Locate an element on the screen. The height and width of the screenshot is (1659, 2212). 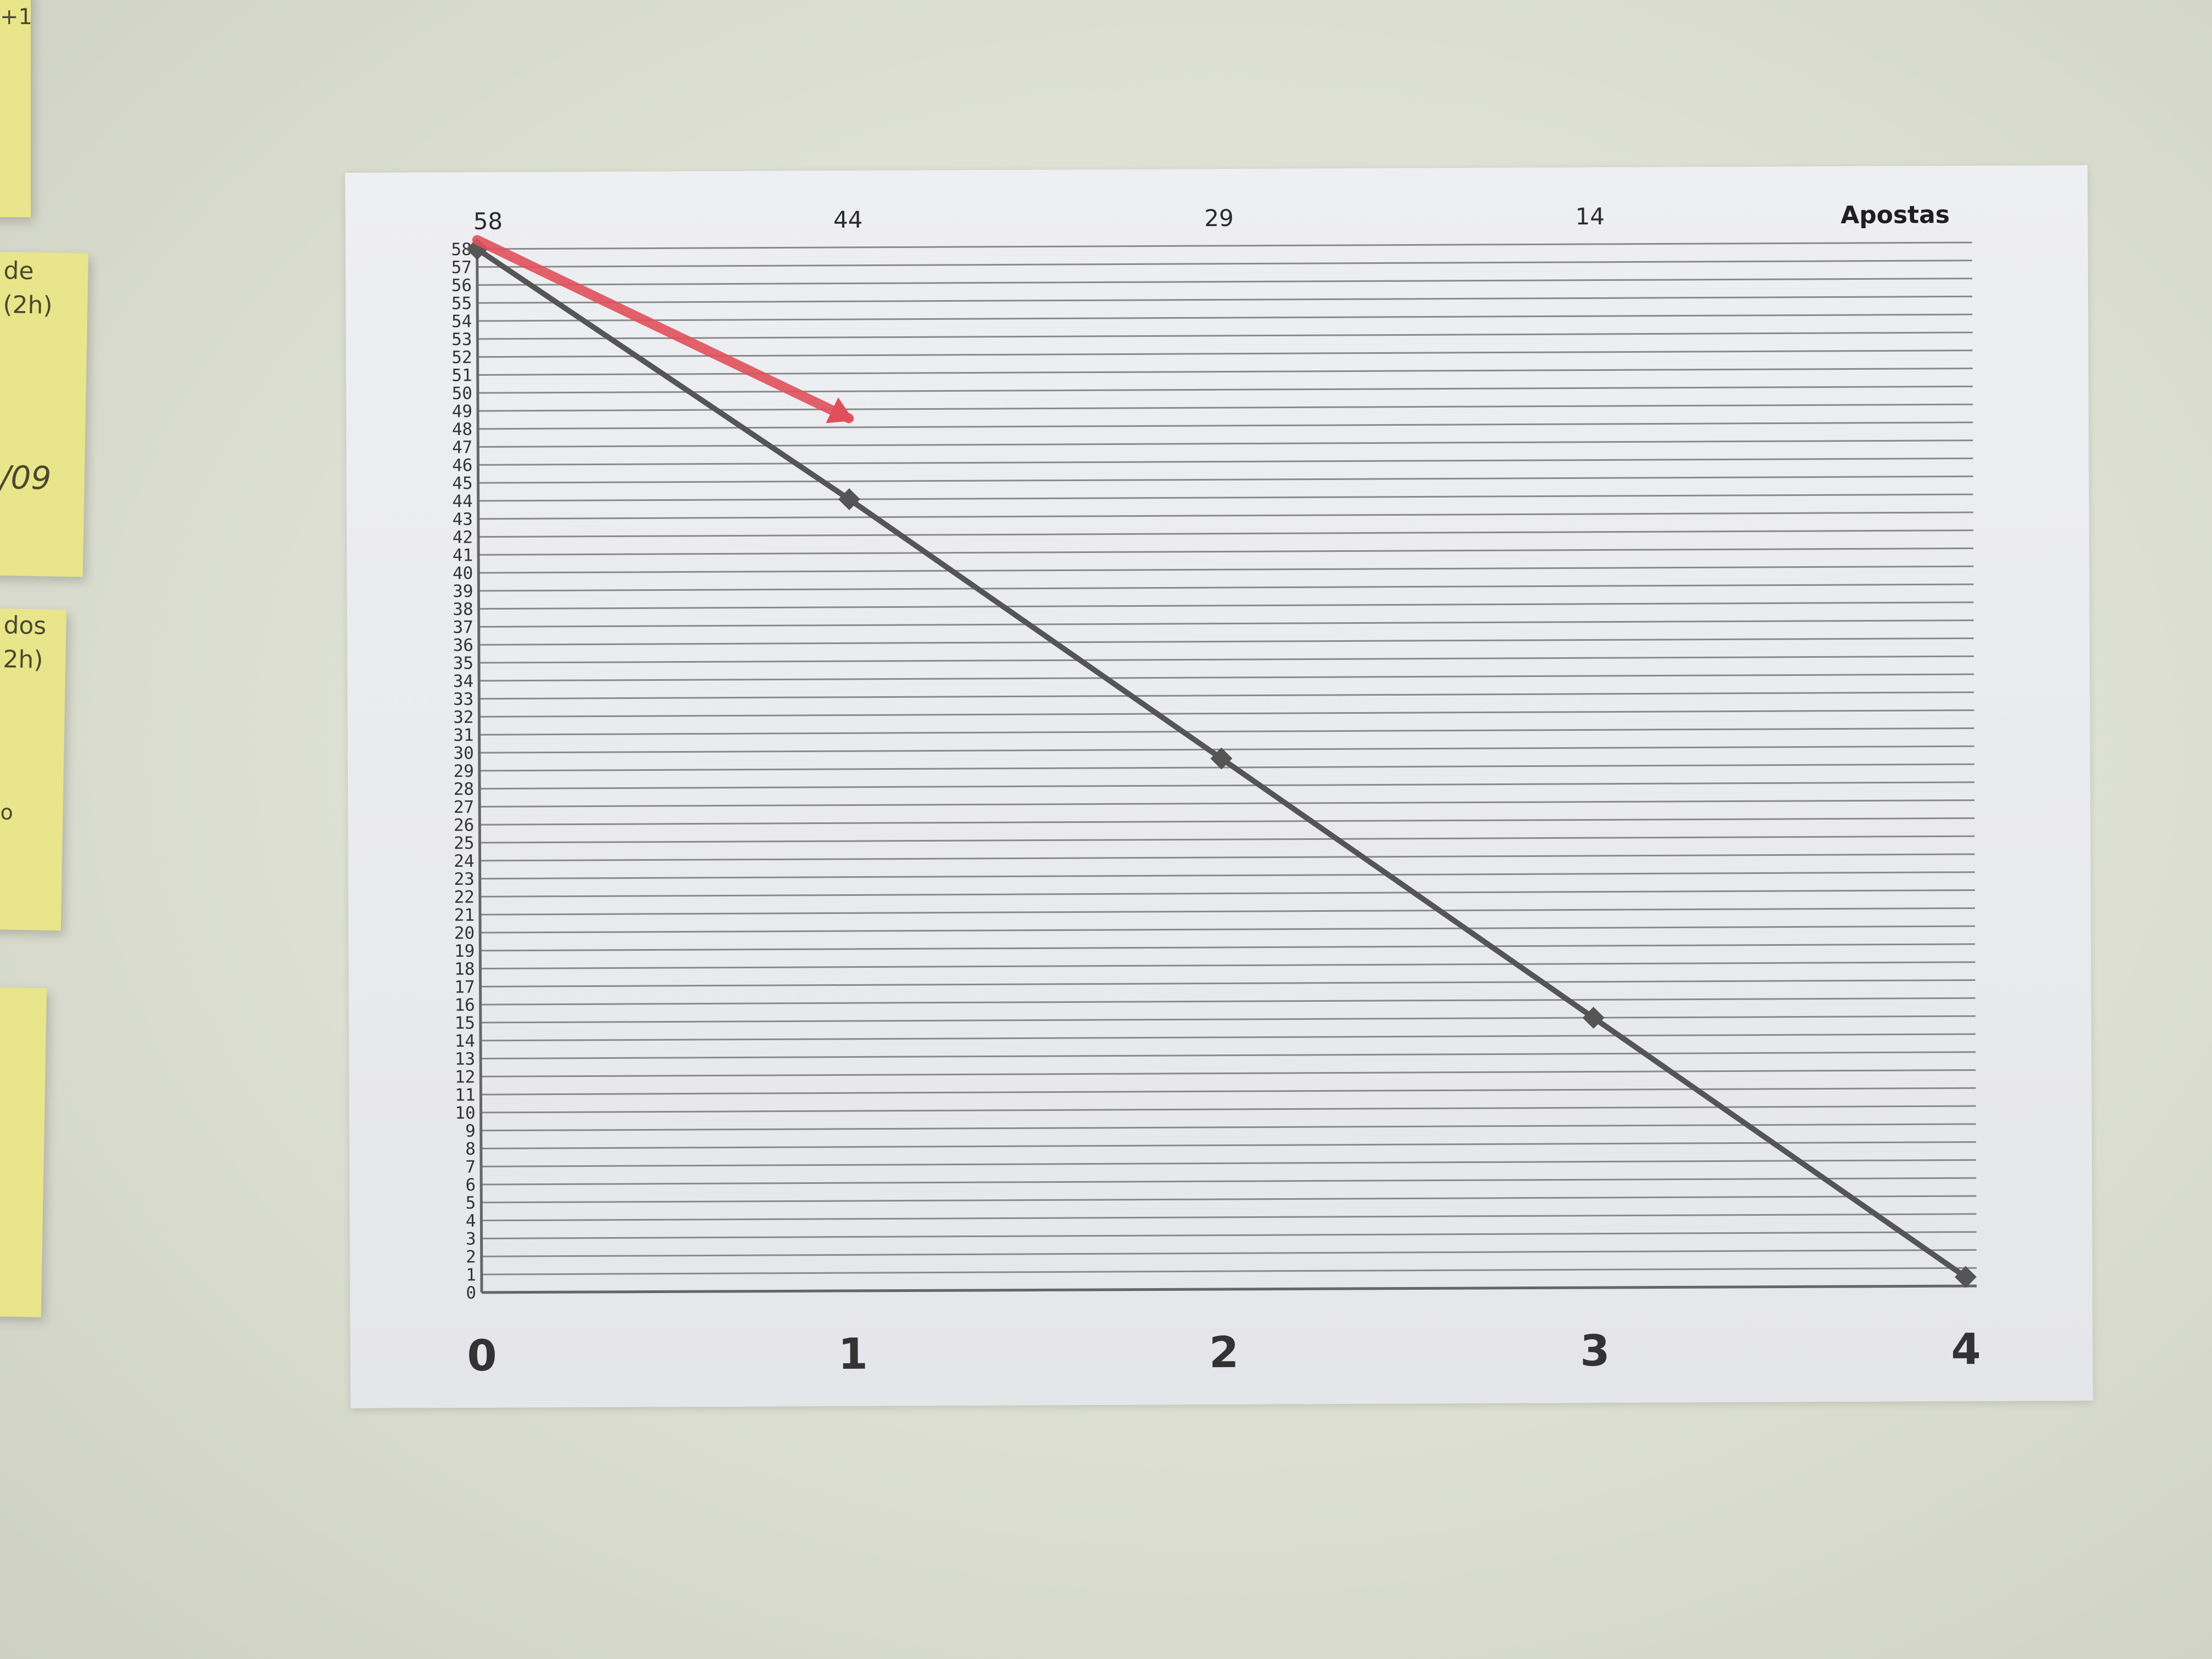
sticky-note-text: (2h) is located at coordinates (28, 306).